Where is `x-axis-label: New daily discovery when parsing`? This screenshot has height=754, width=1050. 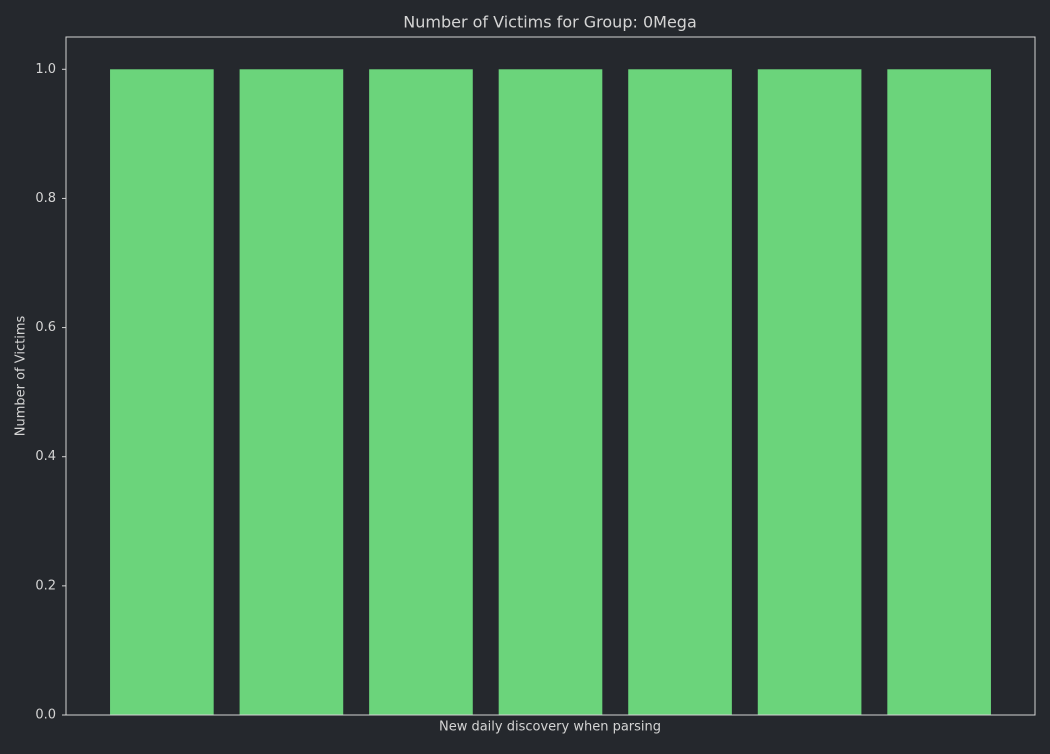
x-axis-label: New daily discovery when parsing is located at coordinates (550, 727).